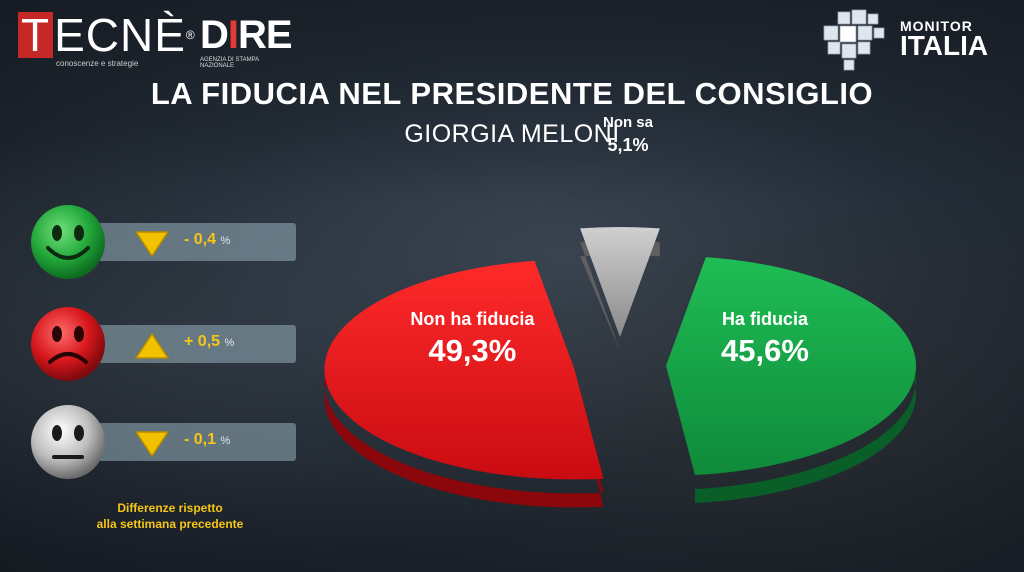  What do you see at coordinates (765, 319) in the screenshot?
I see `pie-slice-ha-fiducia-label: Ha fiducia` at bounding box center [765, 319].